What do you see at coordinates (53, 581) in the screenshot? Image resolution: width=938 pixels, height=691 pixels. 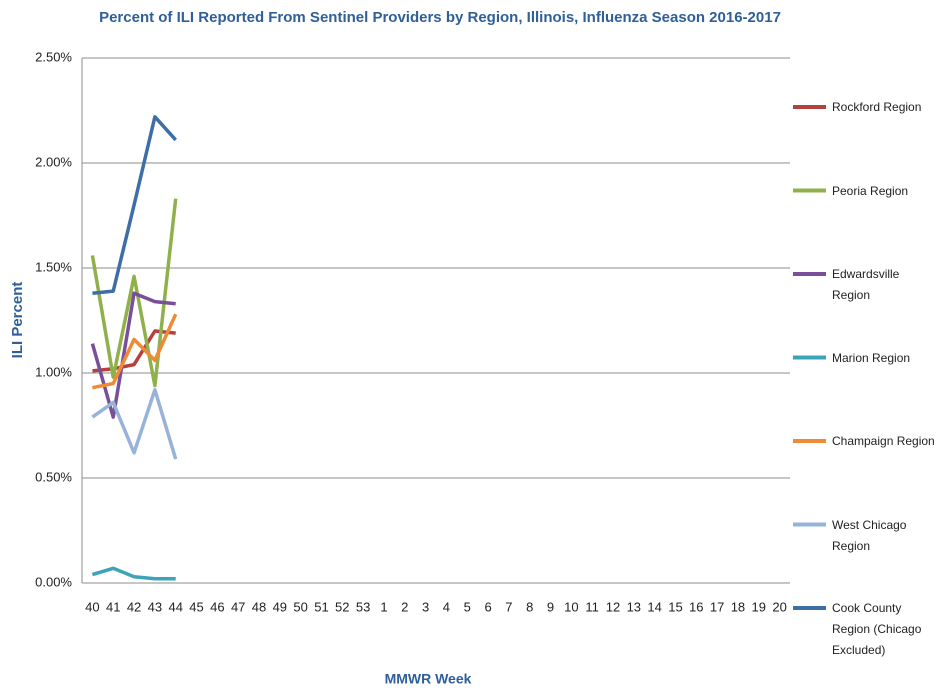 I see `y-tick-label: 0.00%` at bounding box center [53, 581].